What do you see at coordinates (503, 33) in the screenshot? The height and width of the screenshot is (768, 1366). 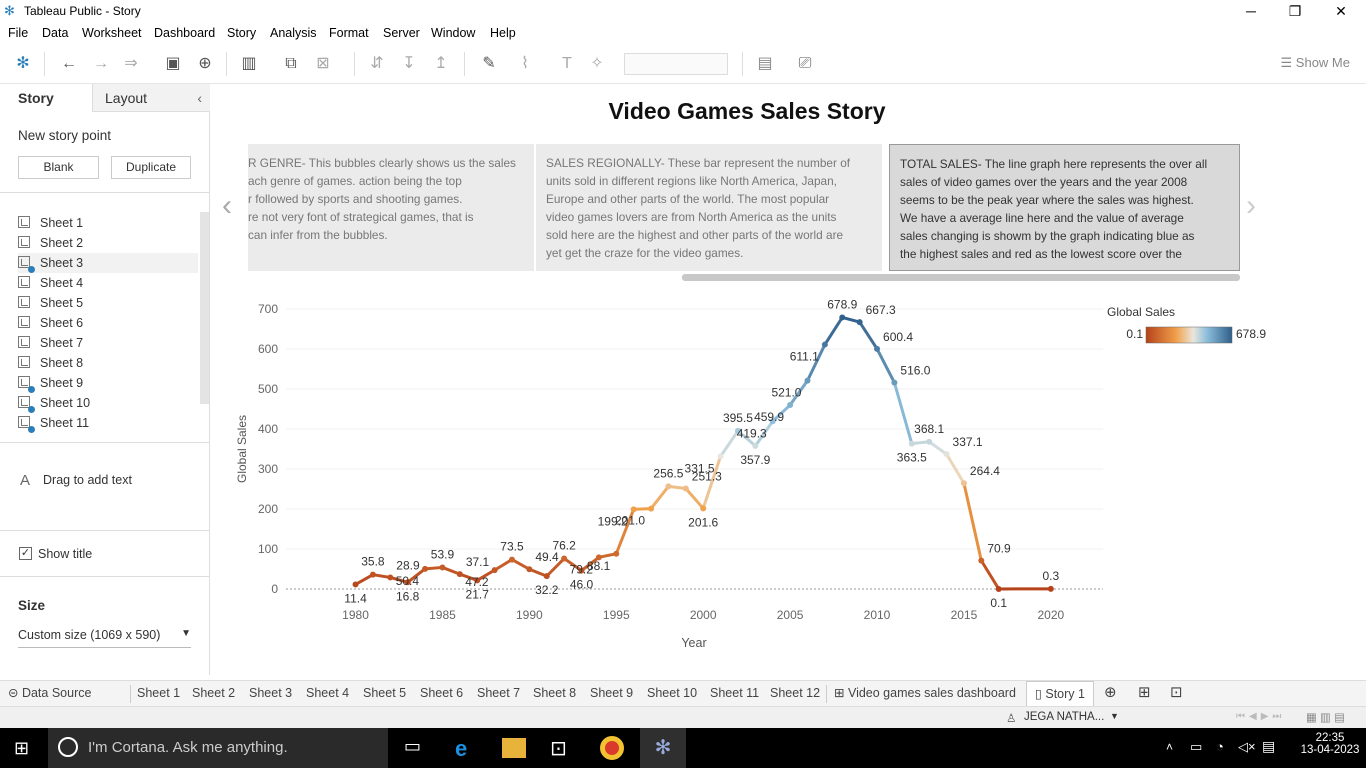 I see `menu-help: Help` at bounding box center [503, 33].